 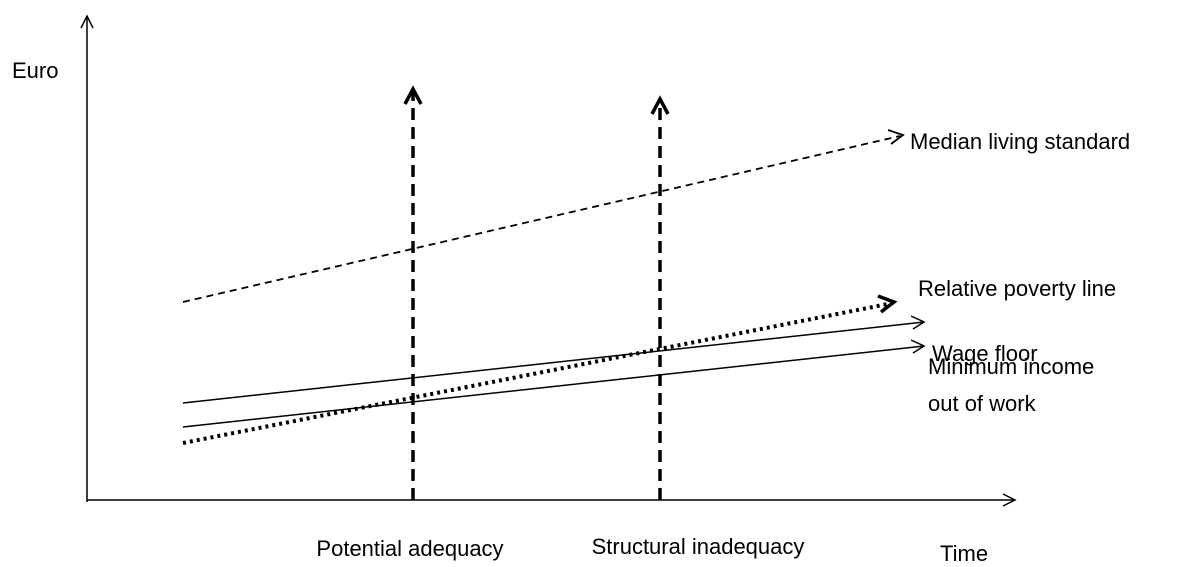 I want to click on inadequacy-label: Structural inadequacy, so click(x=698, y=546).